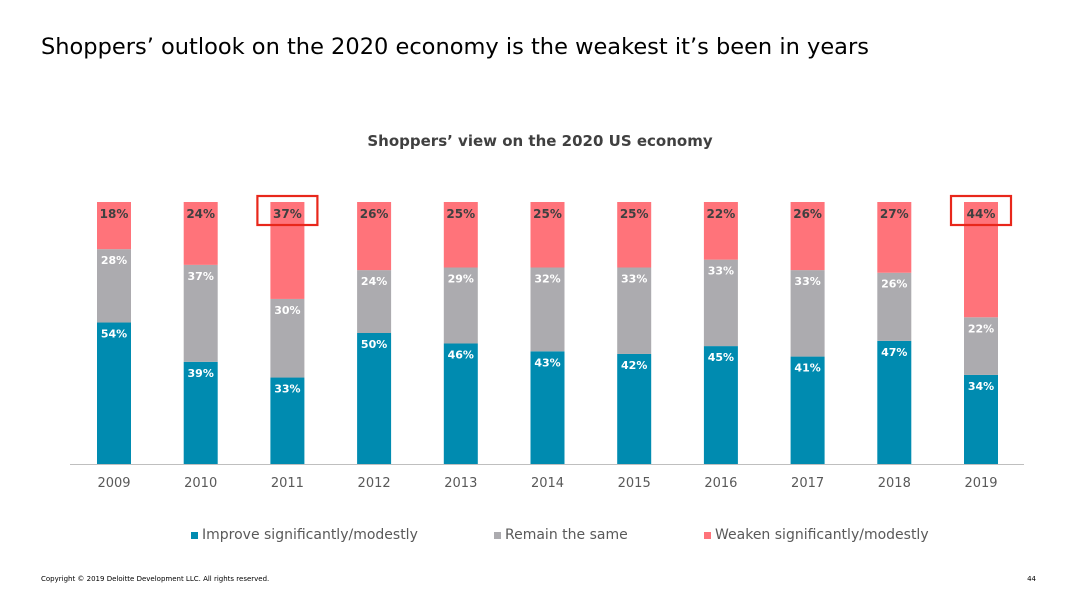  What do you see at coordinates (547, 309) in the screenshot?
I see `bar-same-2014` at bounding box center [547, 309].